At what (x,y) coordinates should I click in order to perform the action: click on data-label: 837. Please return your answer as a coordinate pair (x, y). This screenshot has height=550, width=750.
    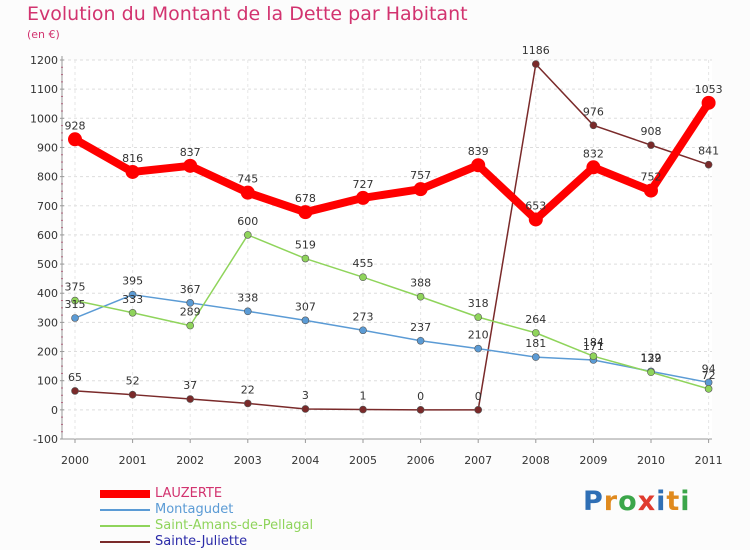
    Looking at the image, I should click on (190, 152).